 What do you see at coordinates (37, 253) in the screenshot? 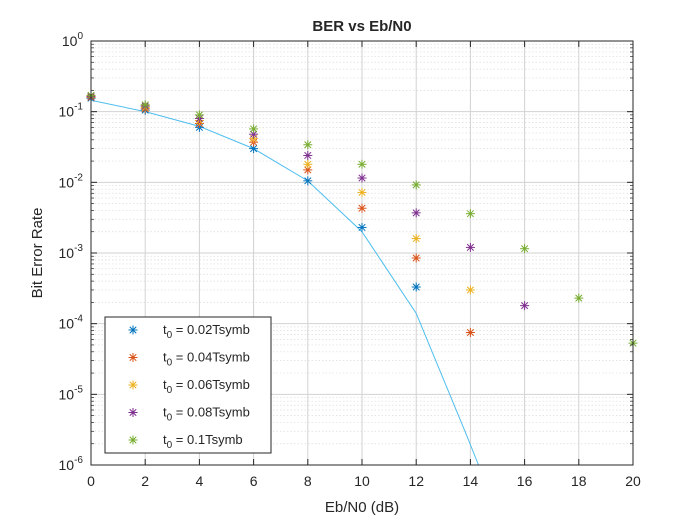
I see `y-axis-label: Bit Error Rate` at bounding box center [37, 253].